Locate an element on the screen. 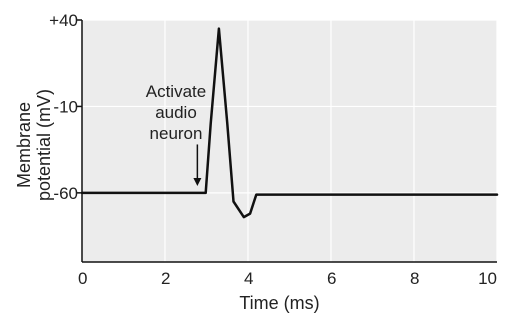  annotation-line-2: audio is located at coordinates (176, 112).